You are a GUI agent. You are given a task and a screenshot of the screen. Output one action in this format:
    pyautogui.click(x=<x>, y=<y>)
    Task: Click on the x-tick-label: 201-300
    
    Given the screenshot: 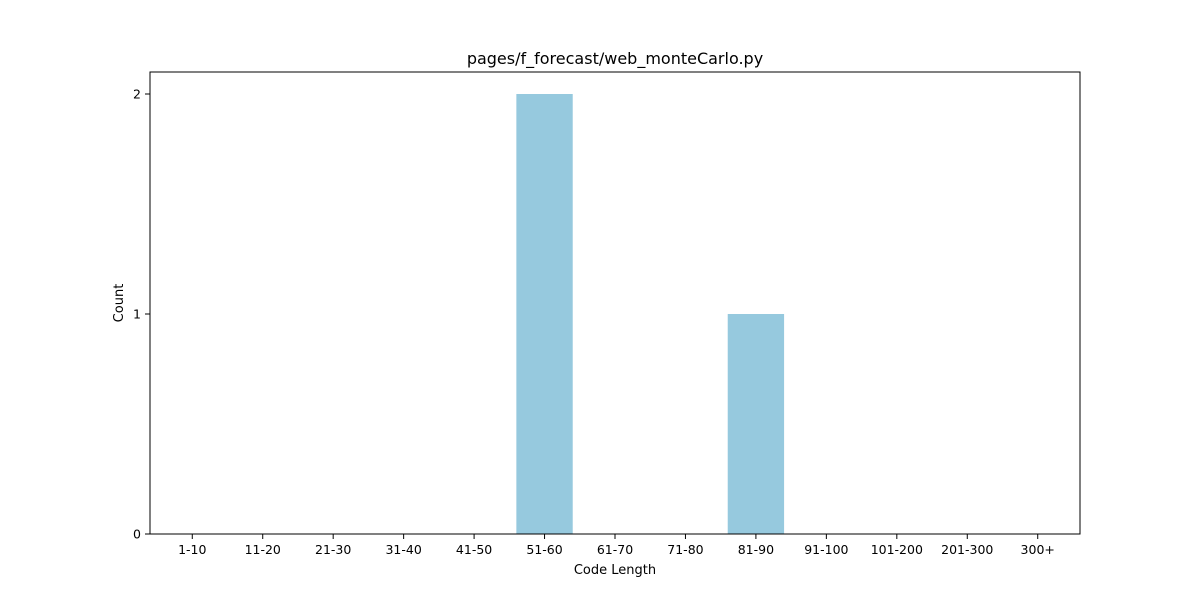 What is the action you would take?
    pyautogui.click(x=967, y=549)
    